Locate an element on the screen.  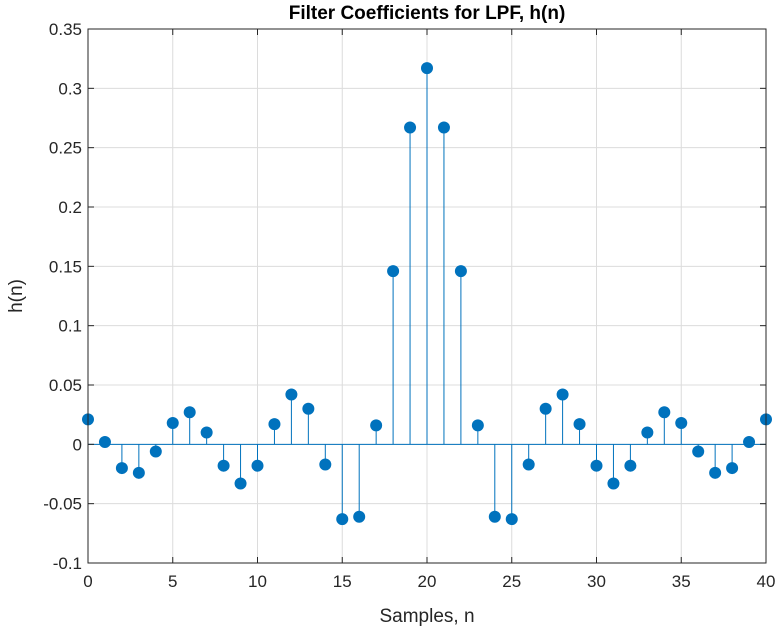
x-tick-label: 25 is located at coordinates (511, 581).